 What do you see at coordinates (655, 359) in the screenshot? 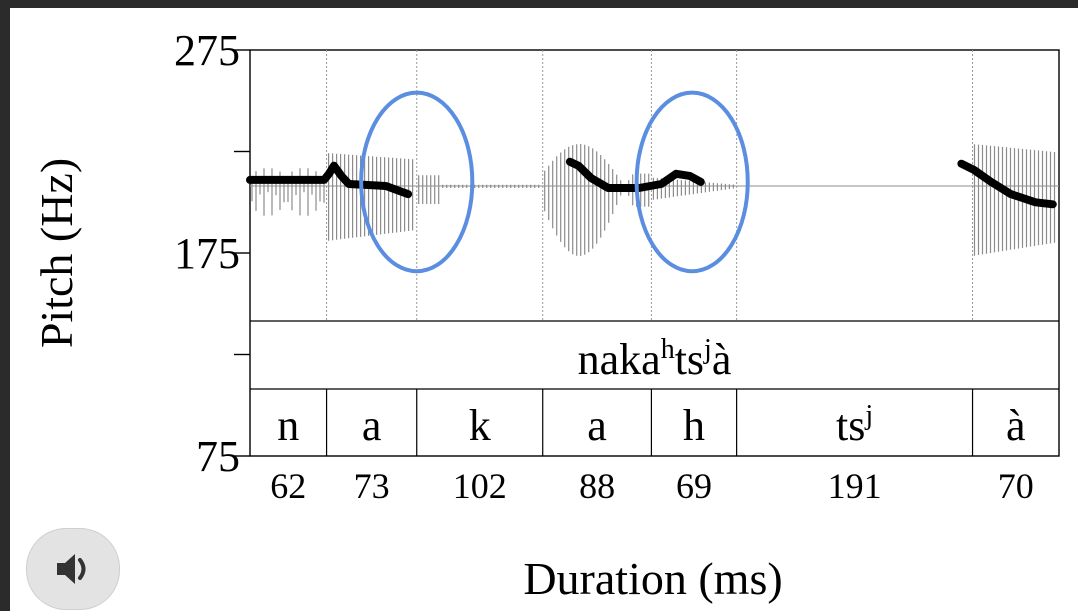
I see `word-transcription: nakahtsjà` at bounding box center [655, 359].